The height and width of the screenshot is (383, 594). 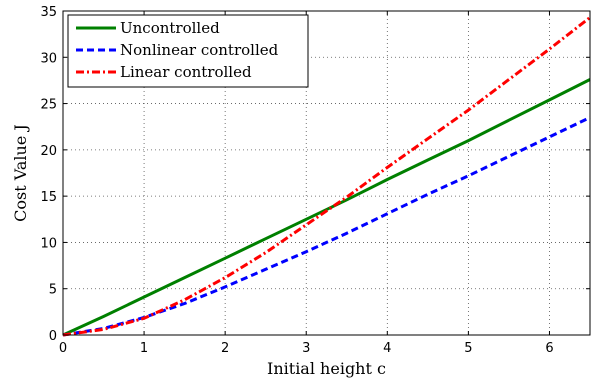 I want to click on legend-label: Linear controlled, so click(x=186, y=72).